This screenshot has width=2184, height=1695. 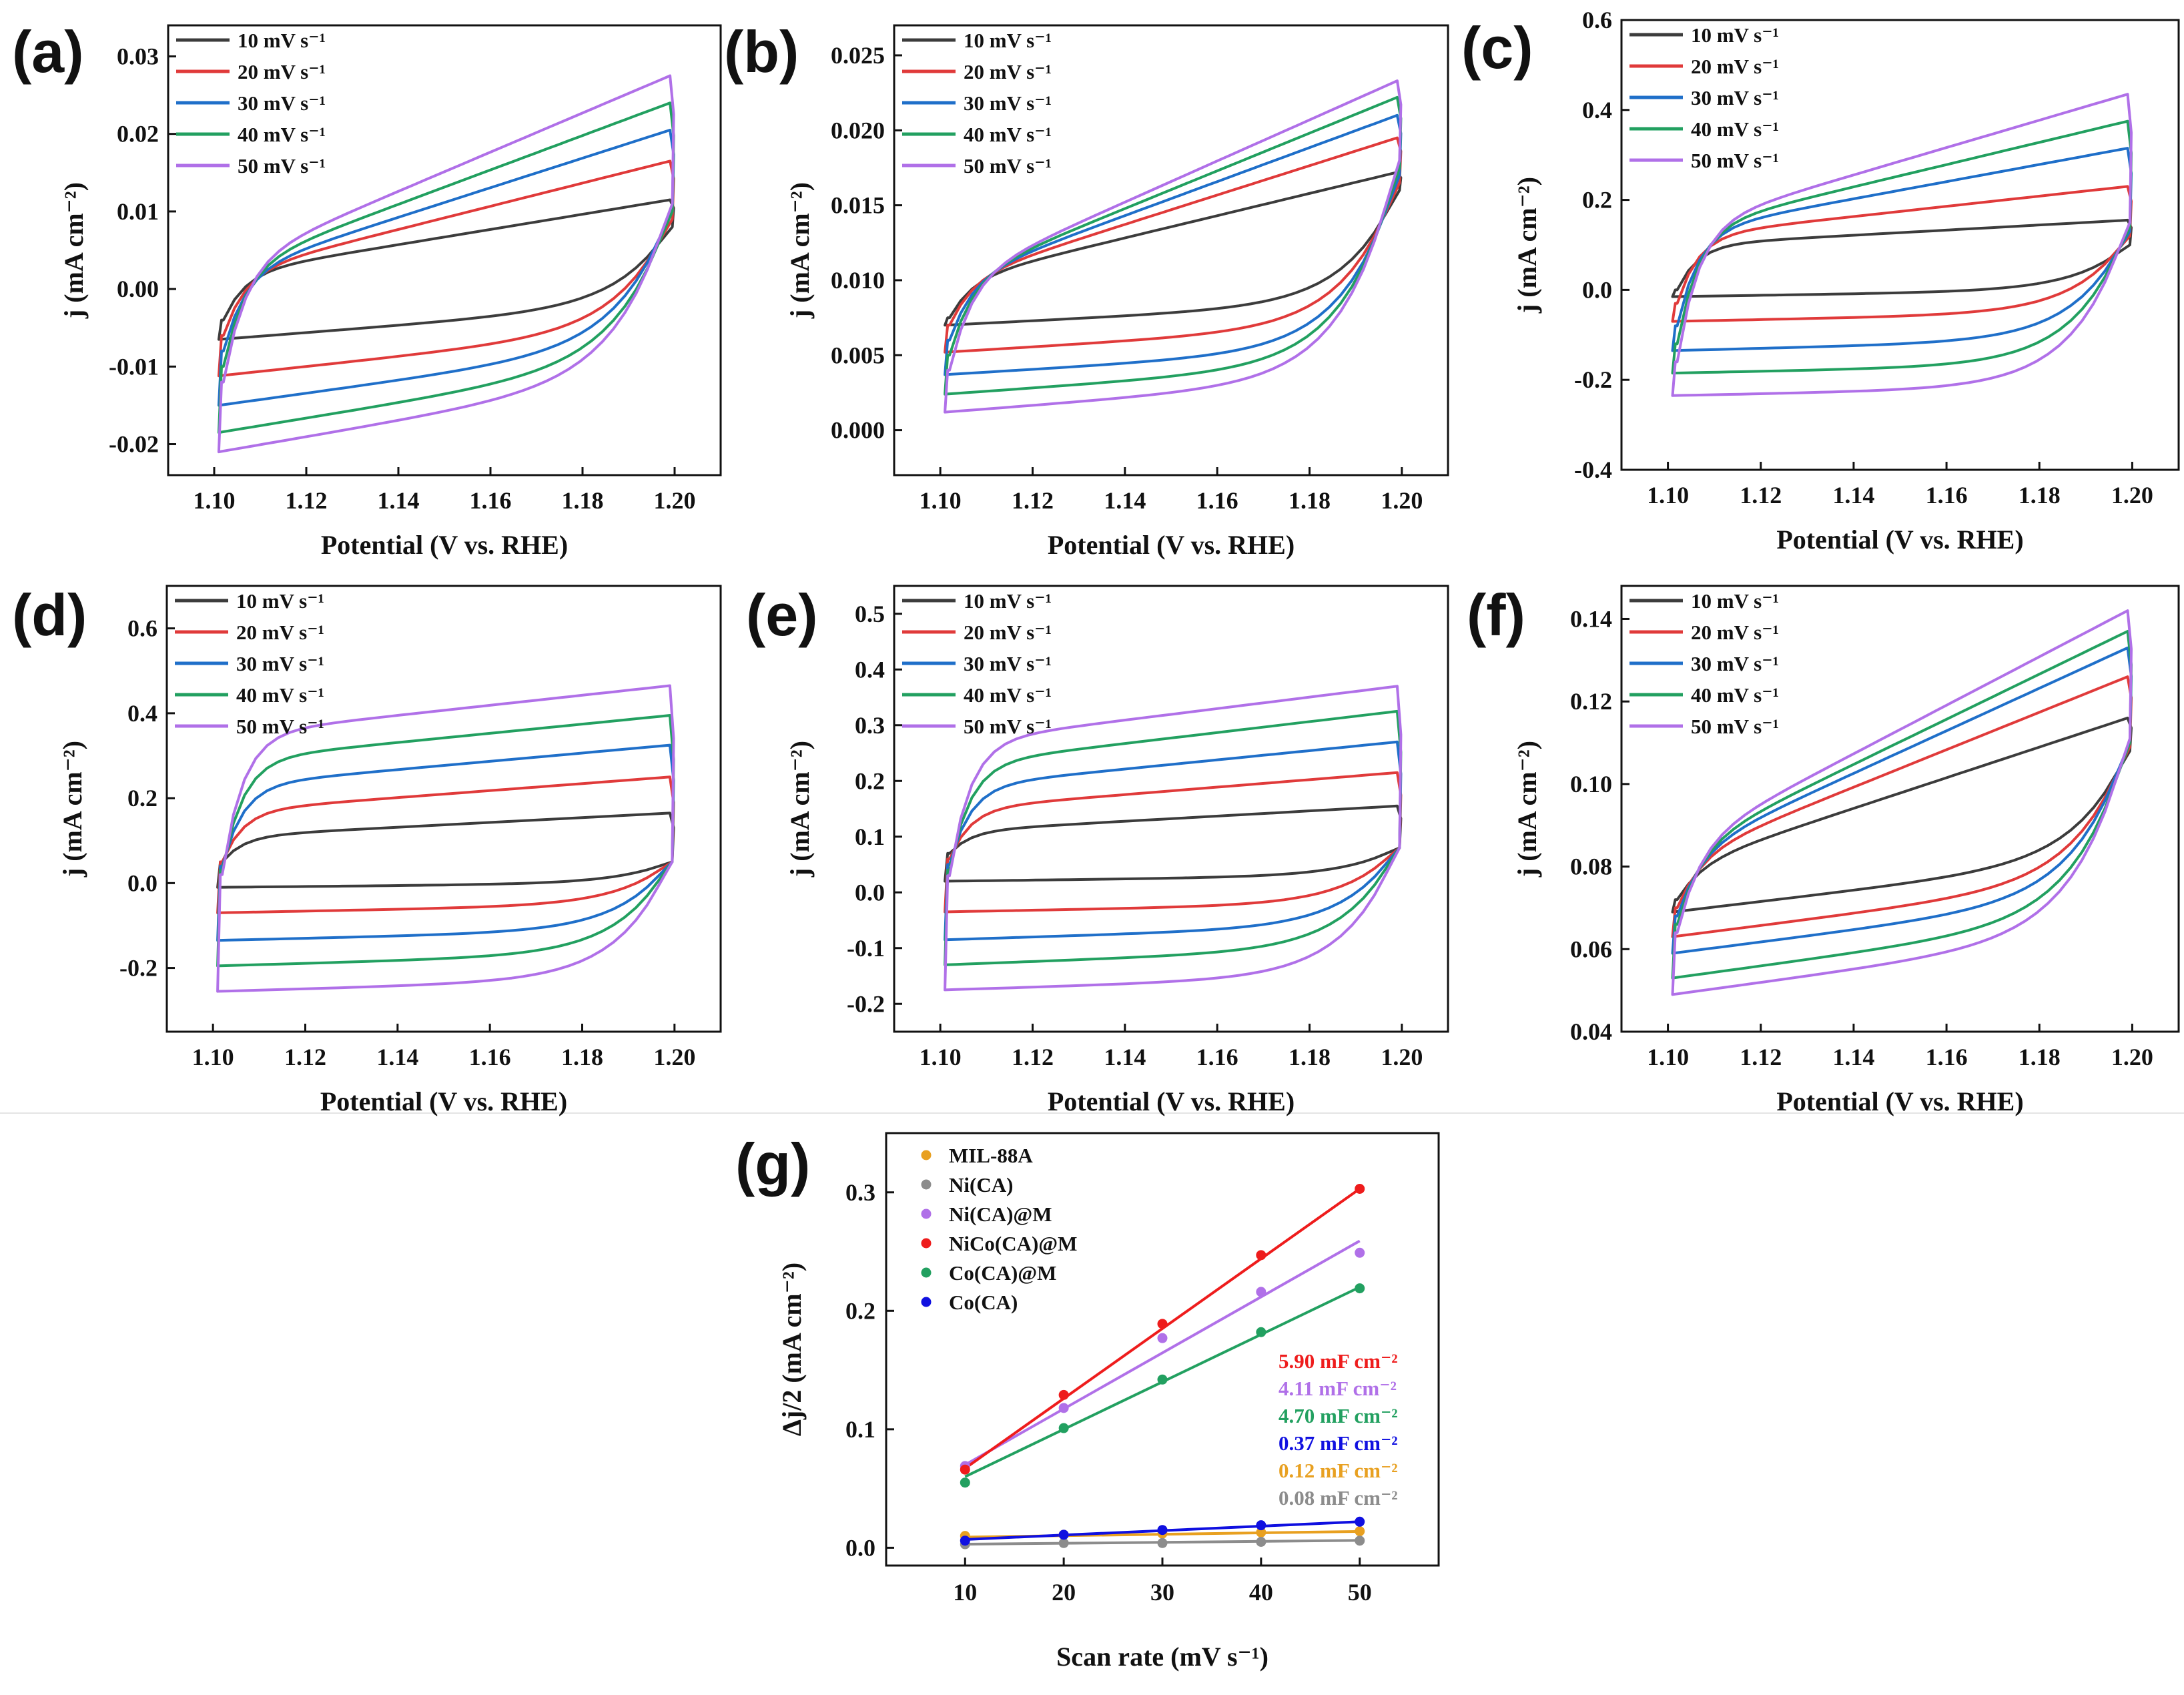 I want to click on y-tick-label: 0.02, so click(x=138, y=134).